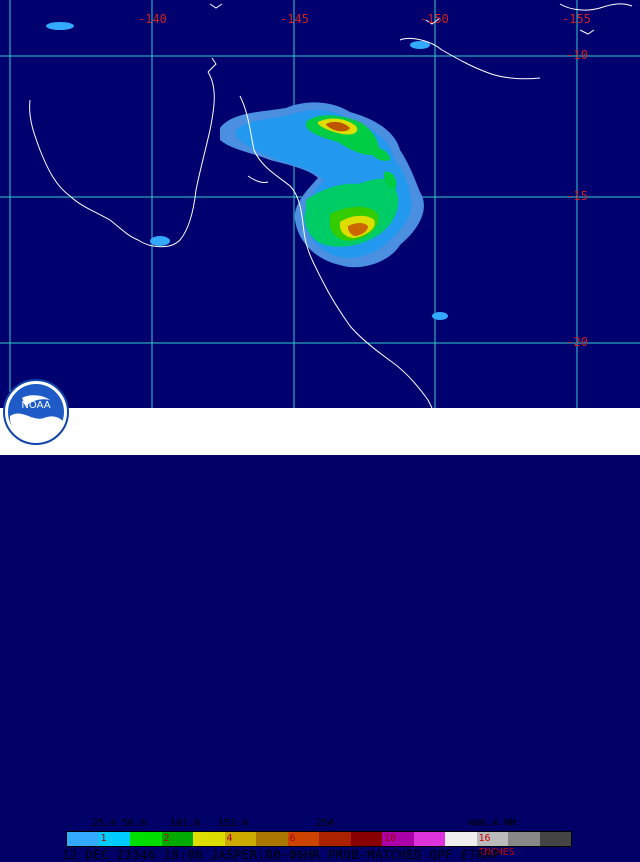 This screenshot has height=862, width=640. What do you see at coordinates (35, 405) in the screenshot?
I see `logo-text: NOAA` at bounding box center [35, 405].